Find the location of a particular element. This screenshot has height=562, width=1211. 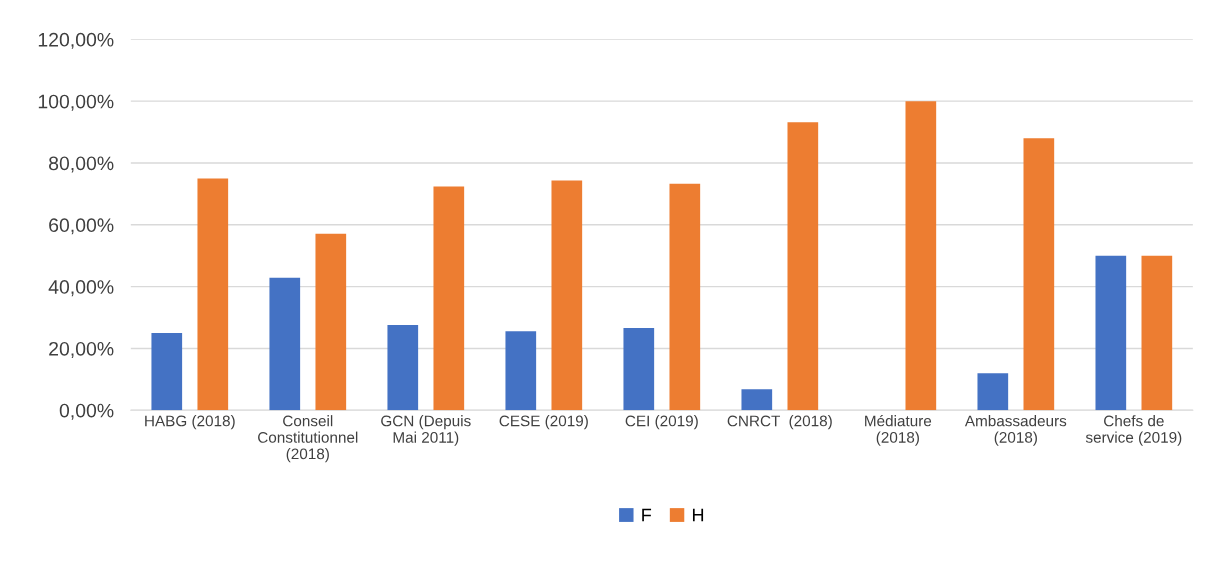

legend-label: F is located at coordinates (647, 515).